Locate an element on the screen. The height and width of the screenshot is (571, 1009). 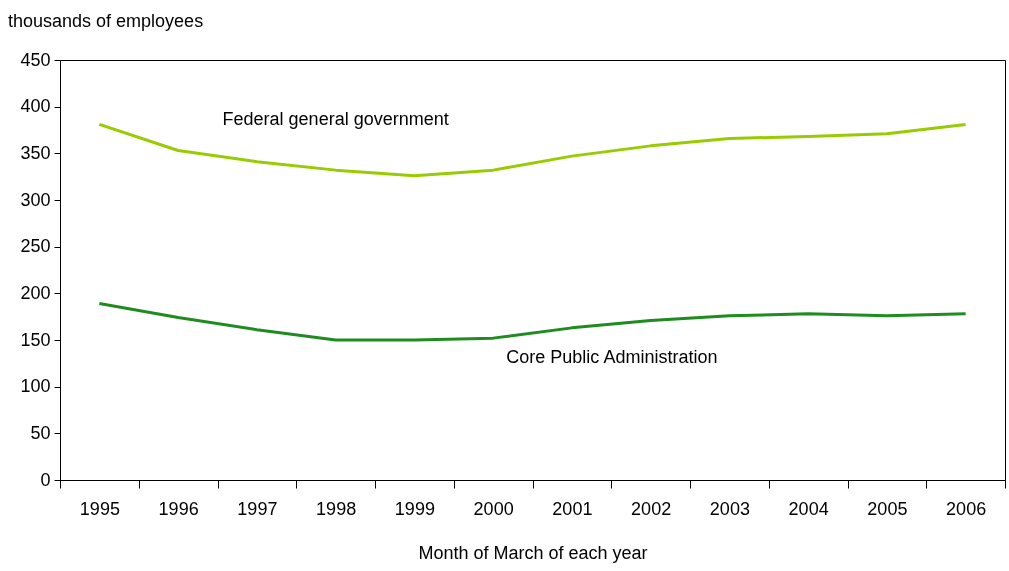
x-tick-label: 2000 is located at coordinates (493, 508).